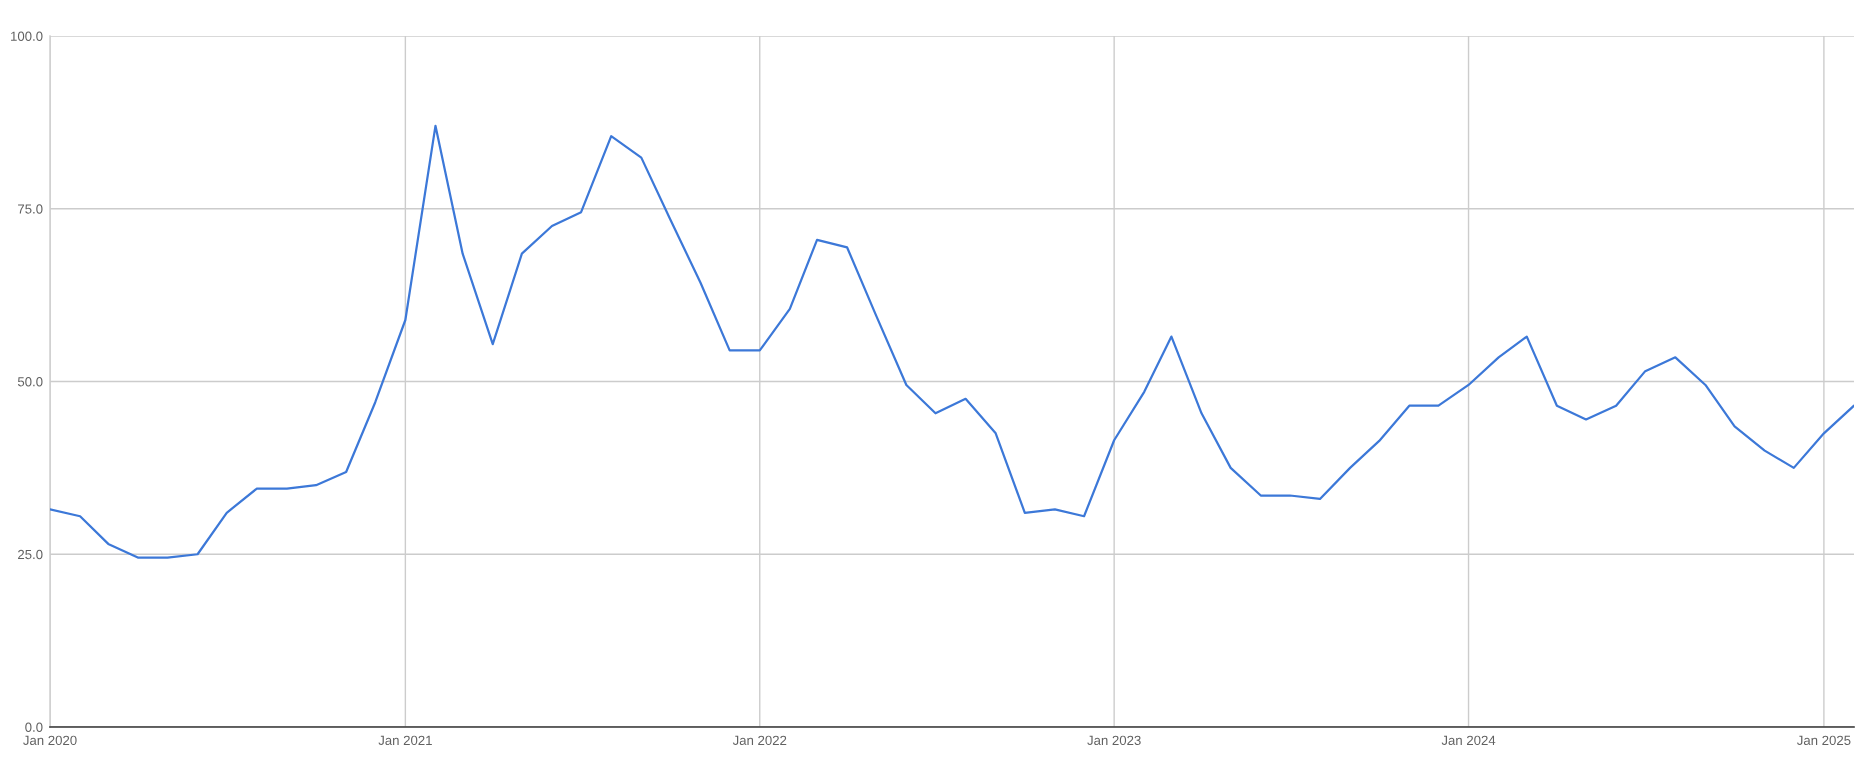 This screenshot has height=757, width=1872. I want to click on y-tick-label: 0.0, so click(34, 727).